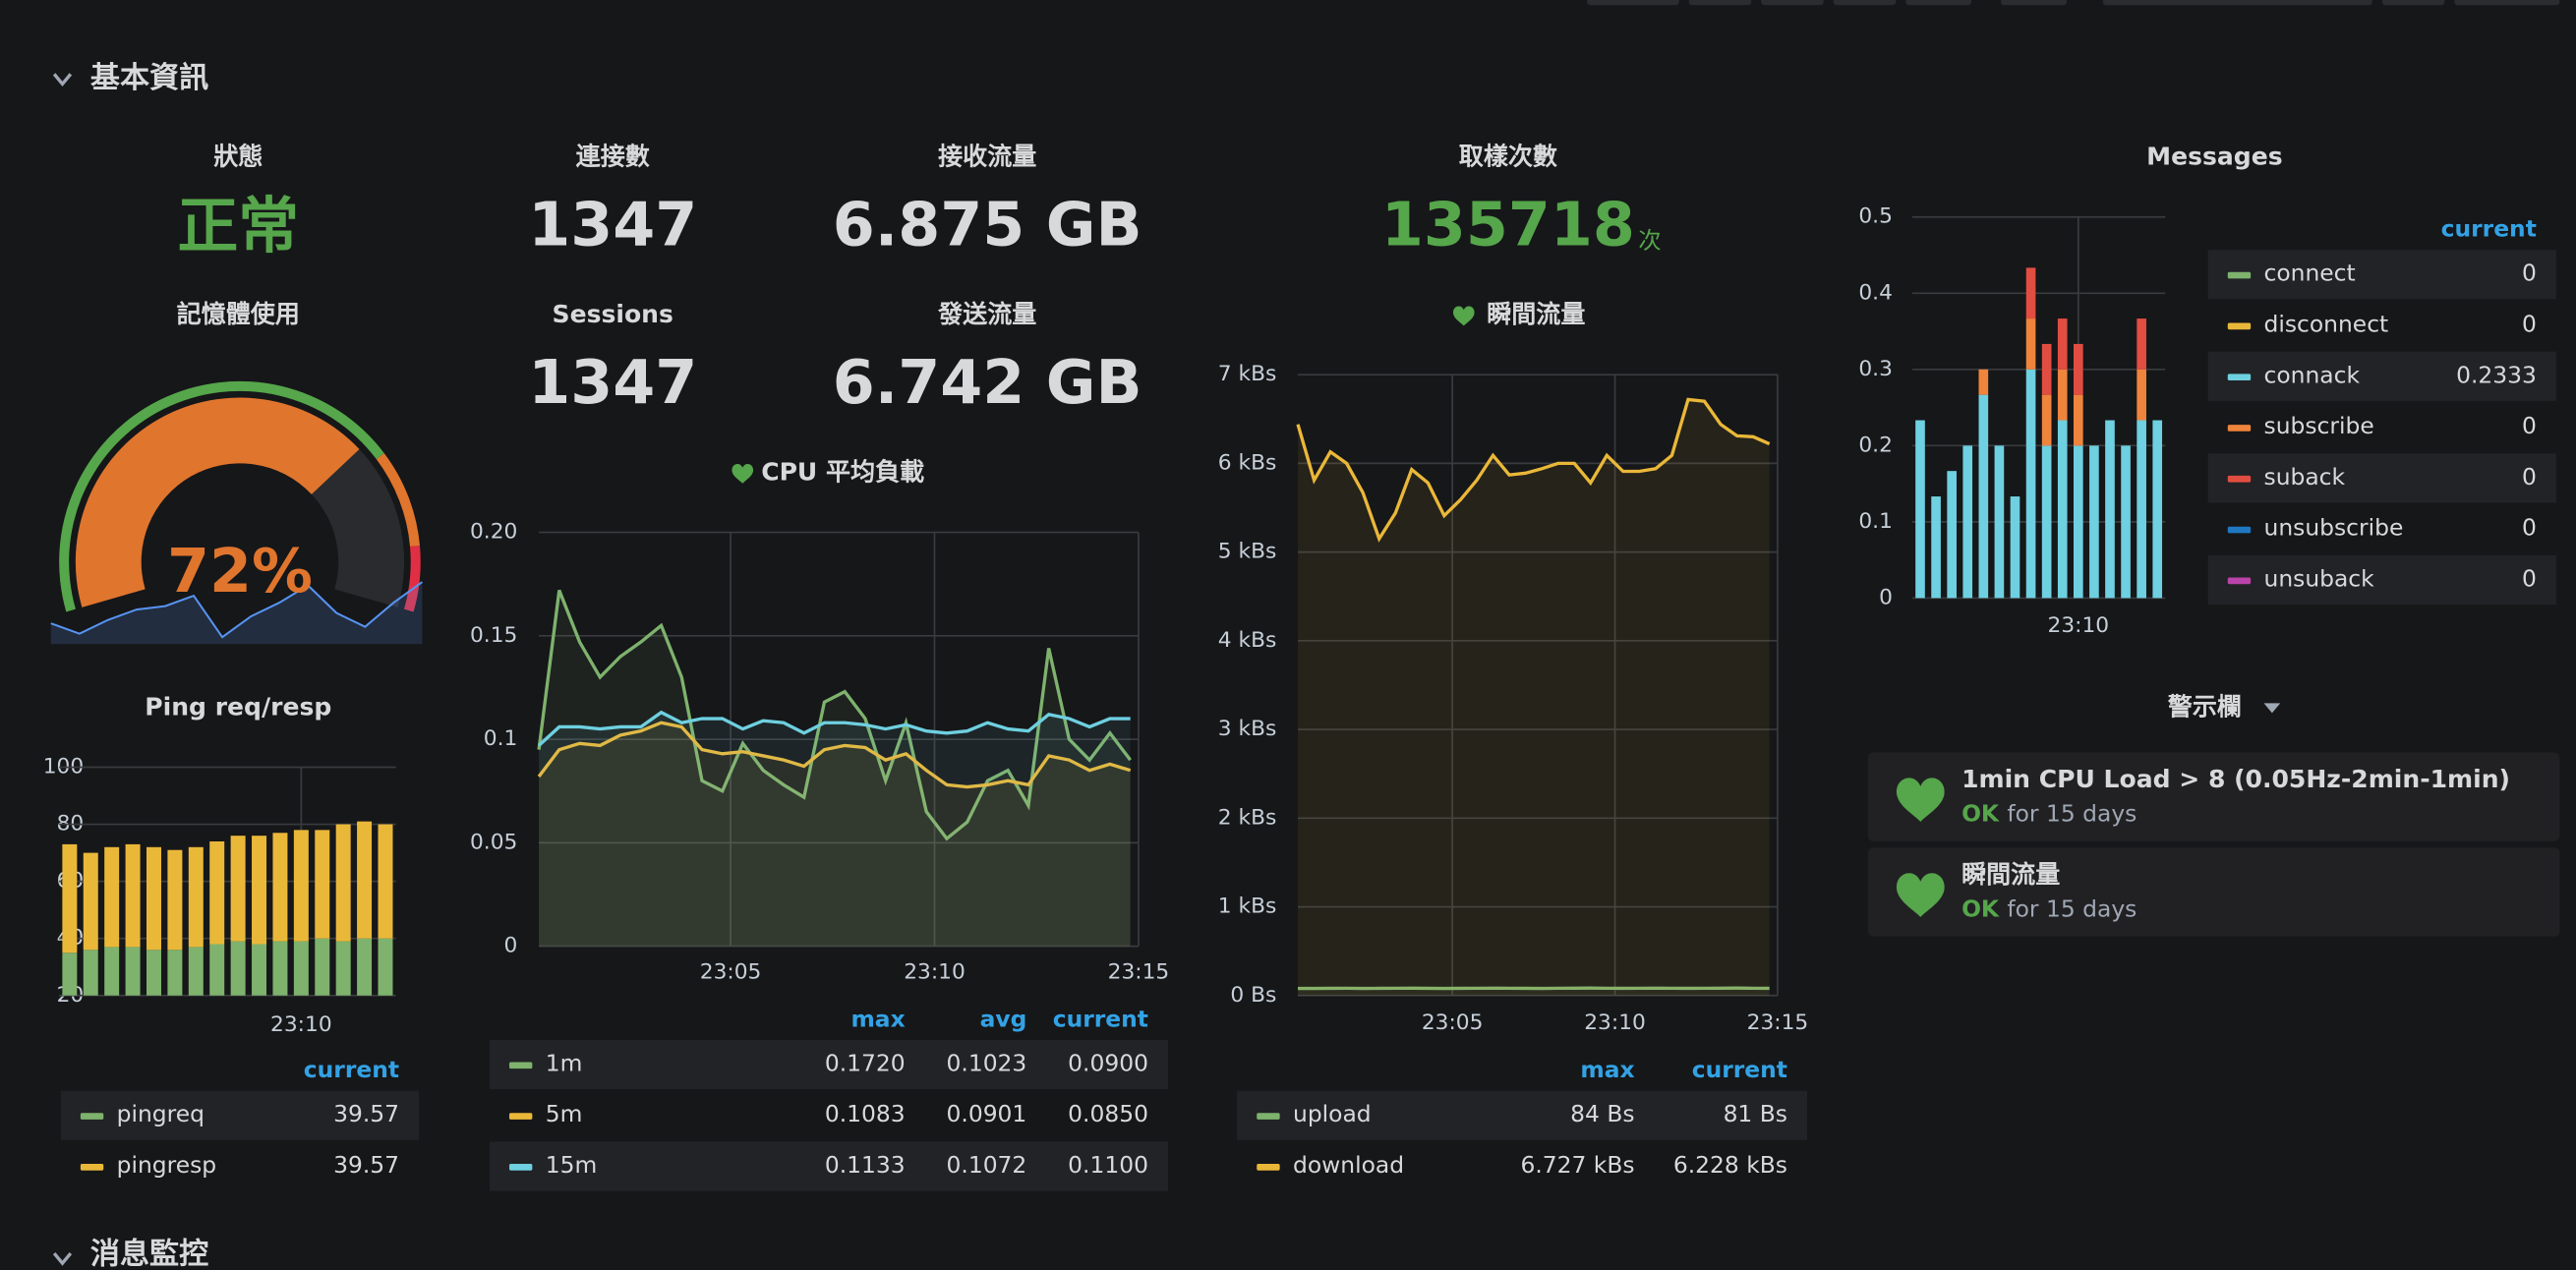 The width and height of the screenshot is (2576, 1270). Describe the element at coordinates (1108, 1062) in the screenshot. I see `legend-value: 0.0900` at that location.